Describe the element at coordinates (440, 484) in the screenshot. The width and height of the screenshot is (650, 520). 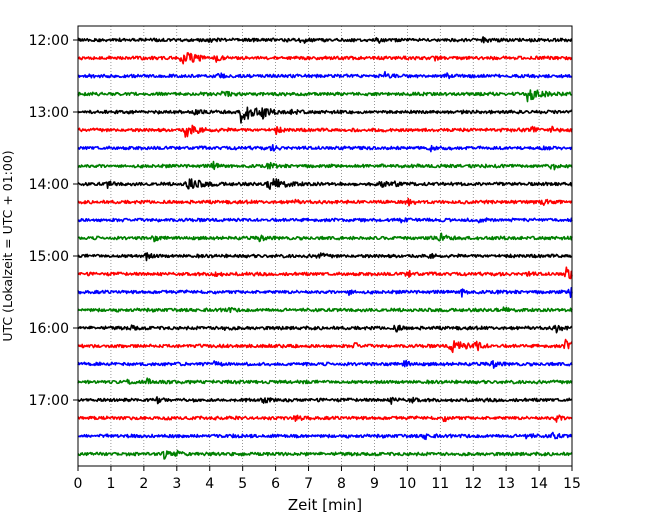
I see `x-tick-label: 11` at that location.